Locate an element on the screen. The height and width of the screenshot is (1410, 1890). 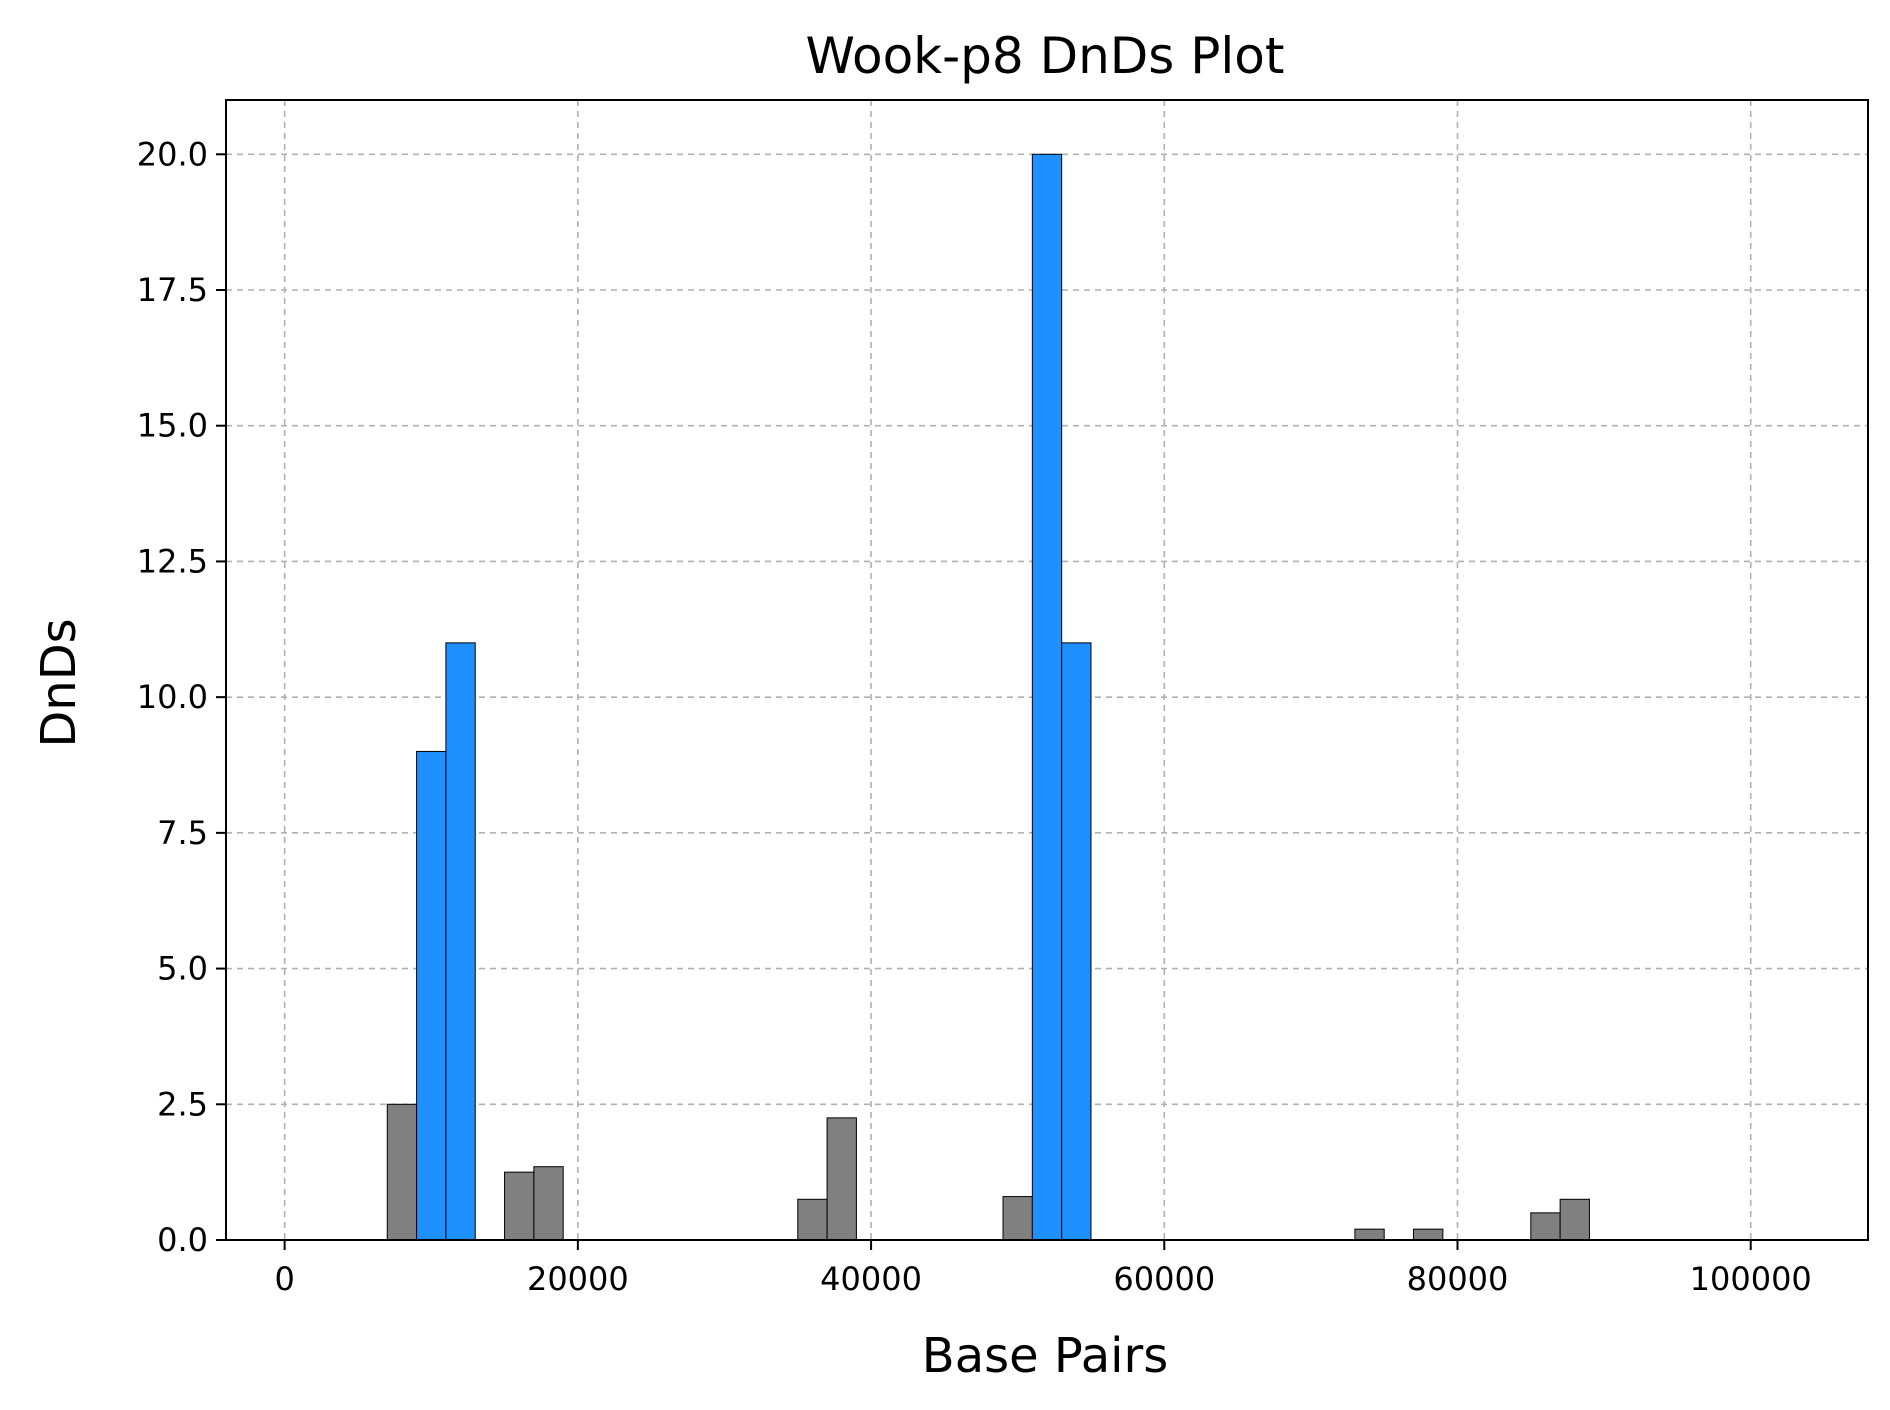
x-tick-label: 40000 is located at coordinates (871, 1279).